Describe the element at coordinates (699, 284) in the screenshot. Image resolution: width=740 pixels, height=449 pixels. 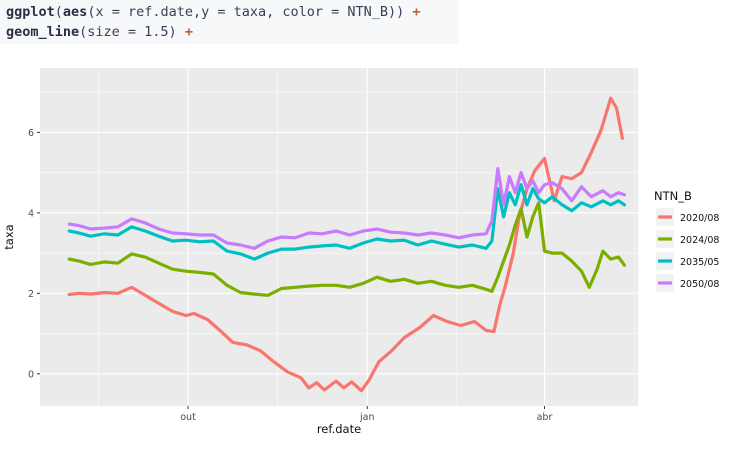
I see `legend-label: 2050/08` at that location.